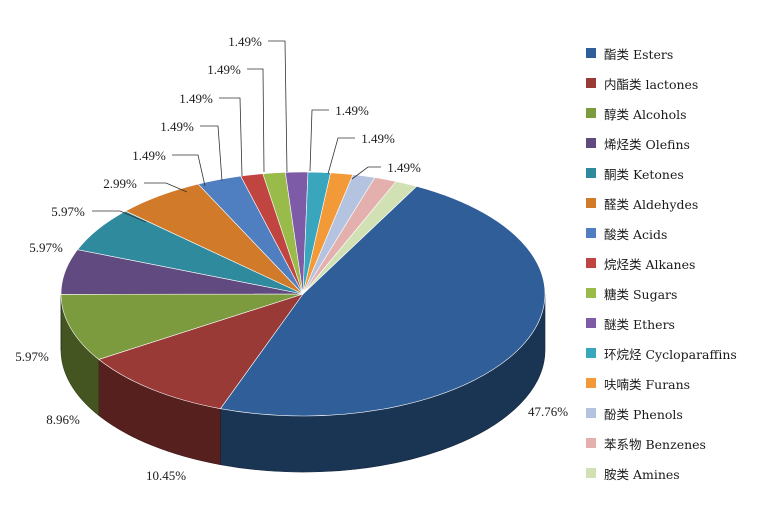 The width and height of the screenshot is (768, 524). Describe the element at coordinates (670, 354) in the screenshot. I see `legend-label: 环烷烃 Cycloparaffins` at that location.